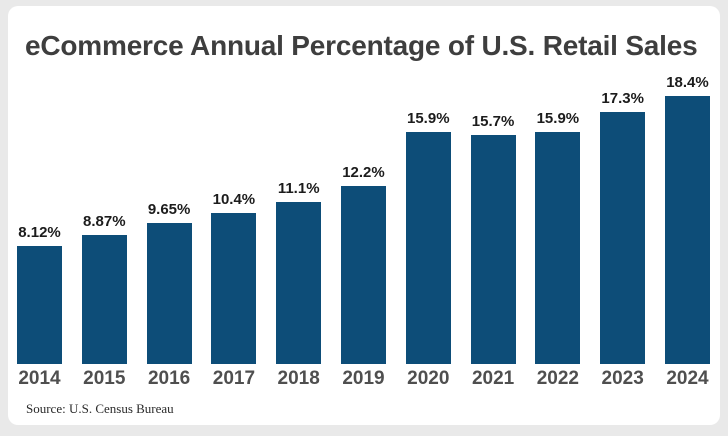 The height and width of the screenshot is (436, 728). Describe the element at coordinates (234, 378) in the screenshot. I see `x-axis-label: 2017` at that location.